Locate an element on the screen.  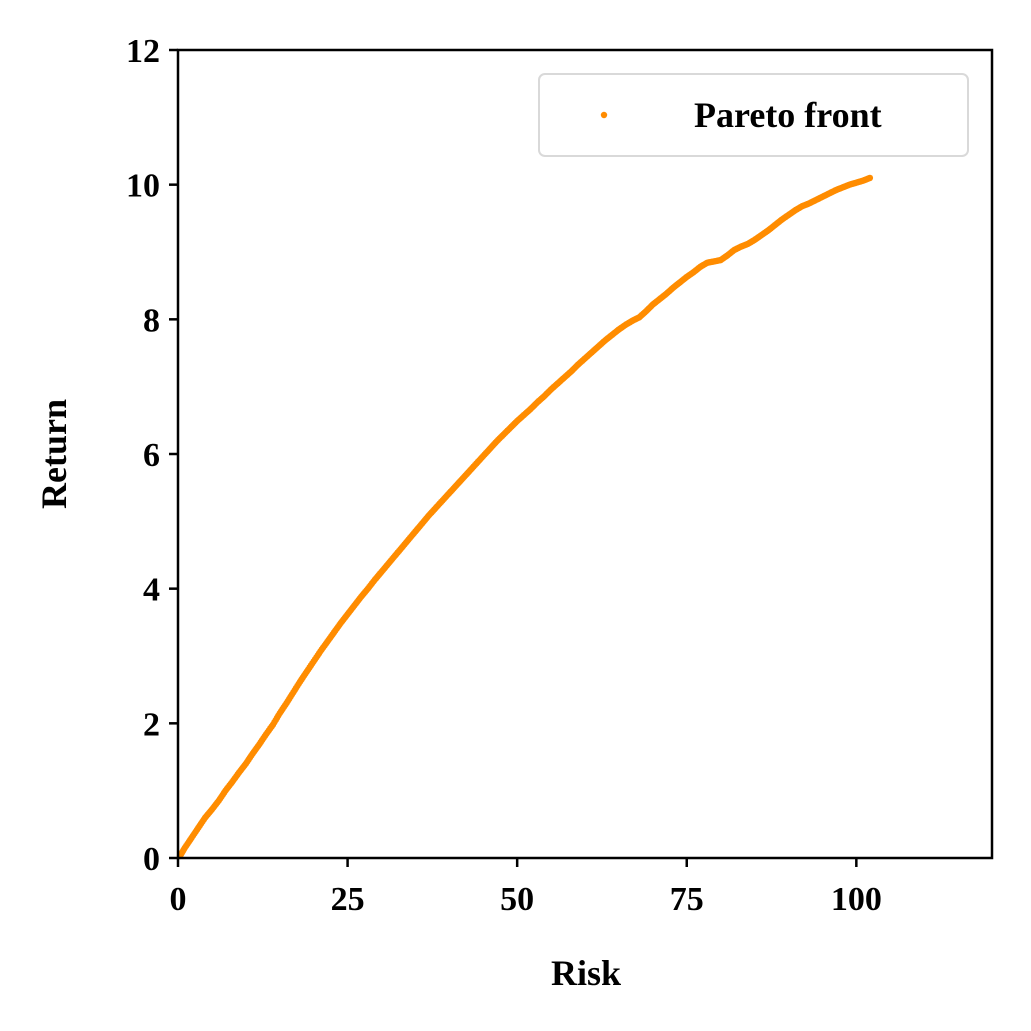
y-tick-label: 4 is located at coordinates (151, 590).